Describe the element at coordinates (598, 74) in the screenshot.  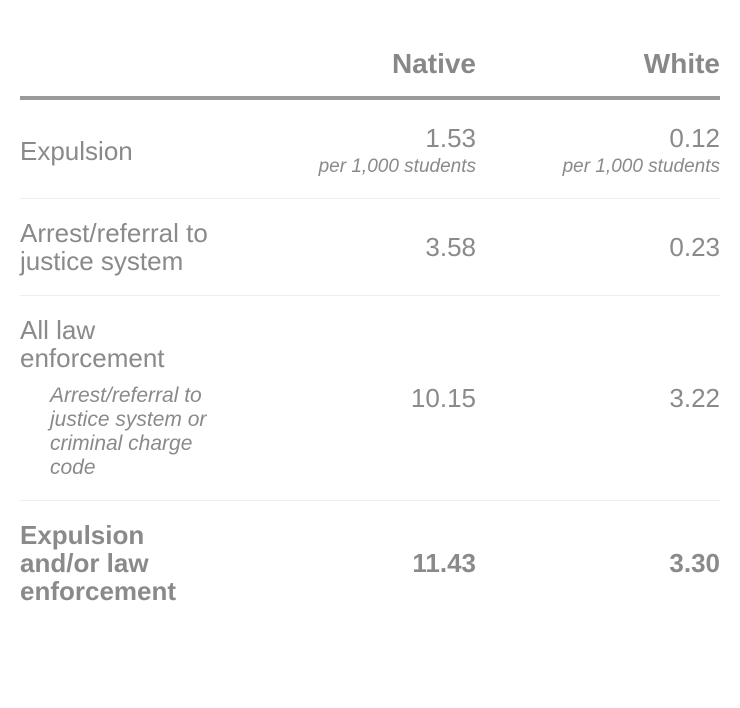
I see `header-white: White` at that location.